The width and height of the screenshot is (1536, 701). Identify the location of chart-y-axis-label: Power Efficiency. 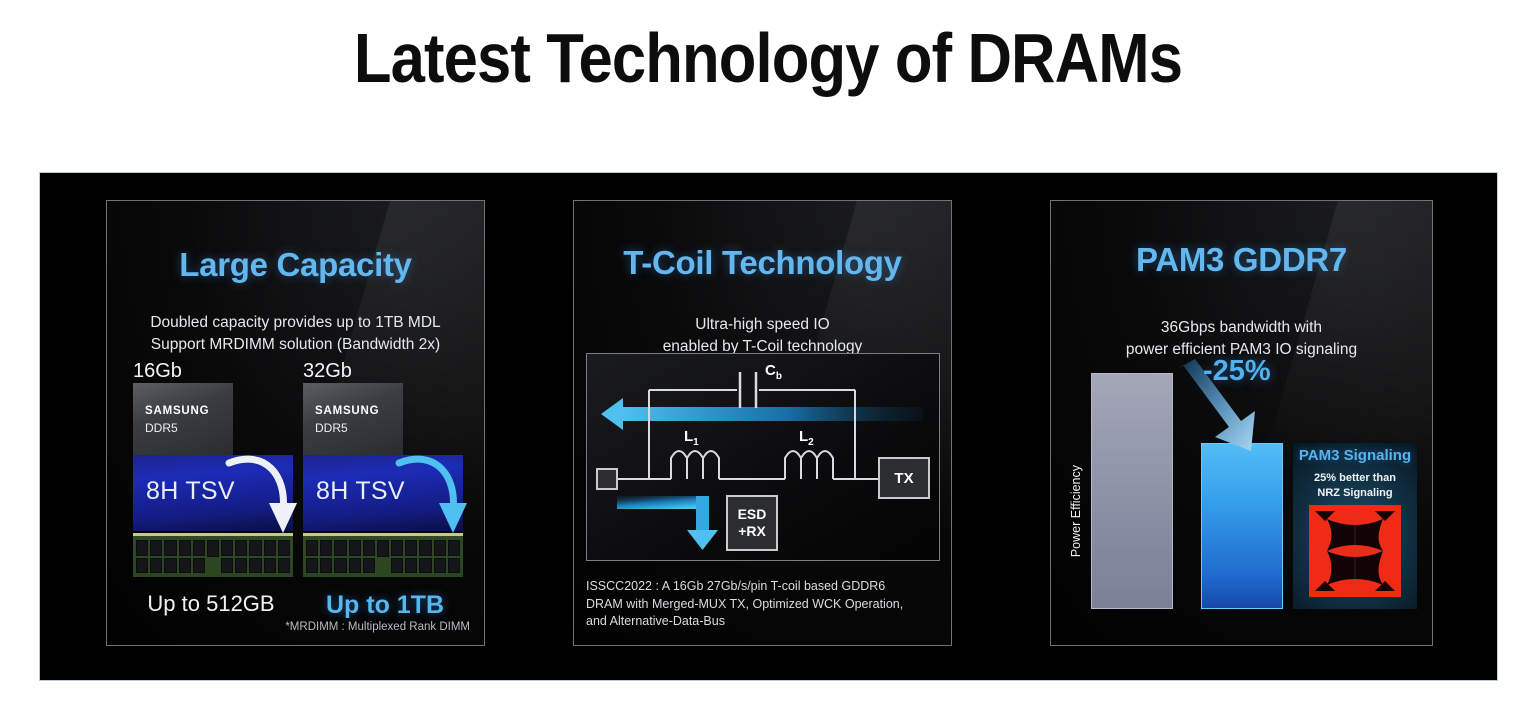
(1076, 511).